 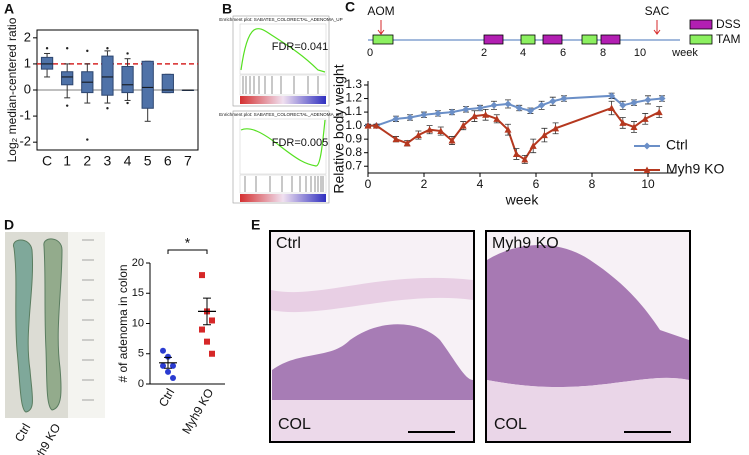 I want to click on region-label: COL, so click(x=510, y=424).